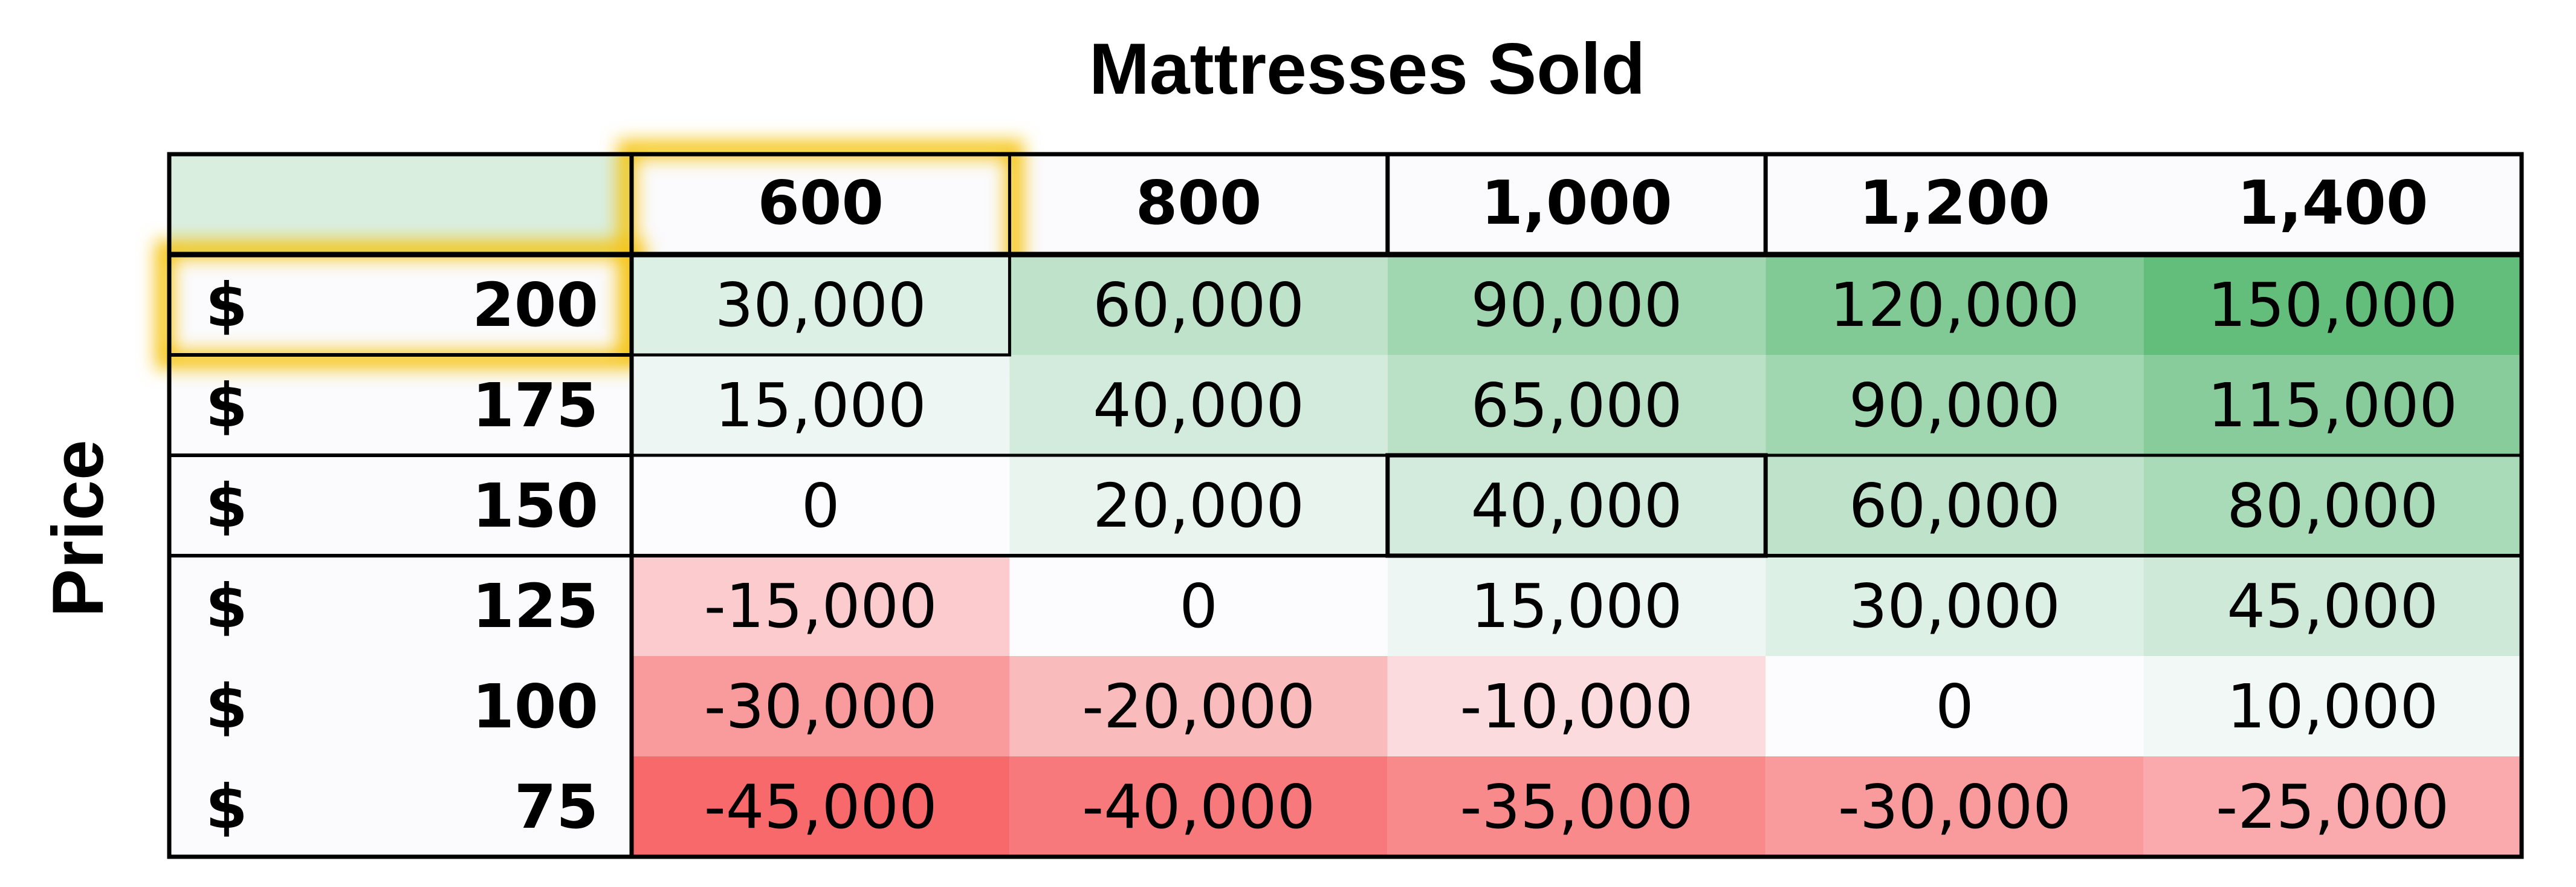 The image size is (2576, 887). What do you see at coordinates (1954, 202) in the screenshot?
I see `column-header-1200: 1,200` at bounding box center [1954, 202].